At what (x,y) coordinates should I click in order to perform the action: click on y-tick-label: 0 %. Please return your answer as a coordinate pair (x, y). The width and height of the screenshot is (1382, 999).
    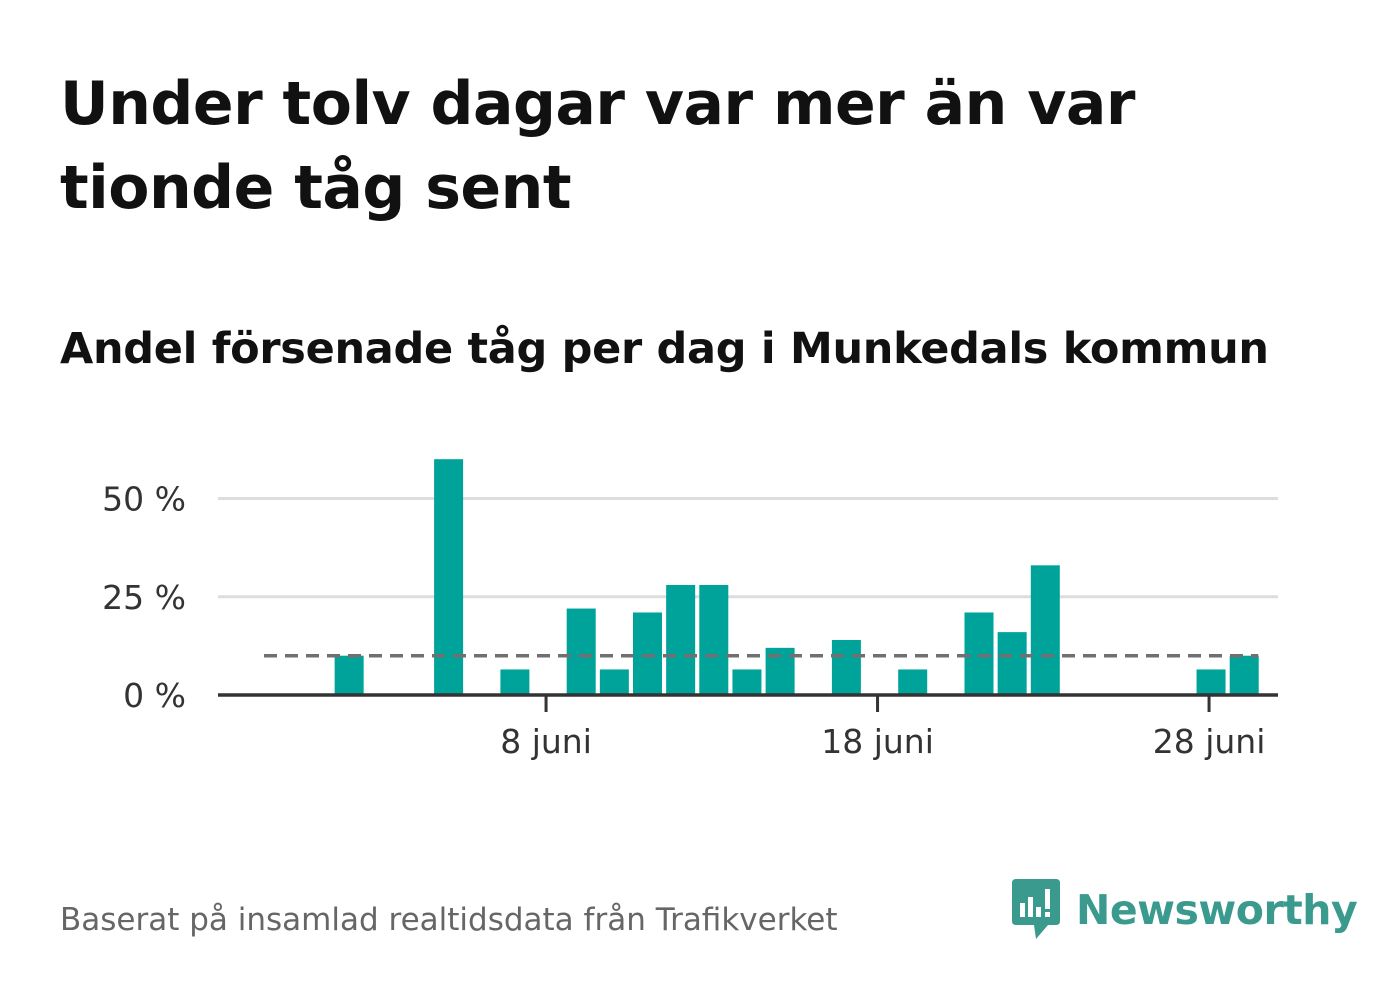
    Looking at the image, I should click on (154, 695).